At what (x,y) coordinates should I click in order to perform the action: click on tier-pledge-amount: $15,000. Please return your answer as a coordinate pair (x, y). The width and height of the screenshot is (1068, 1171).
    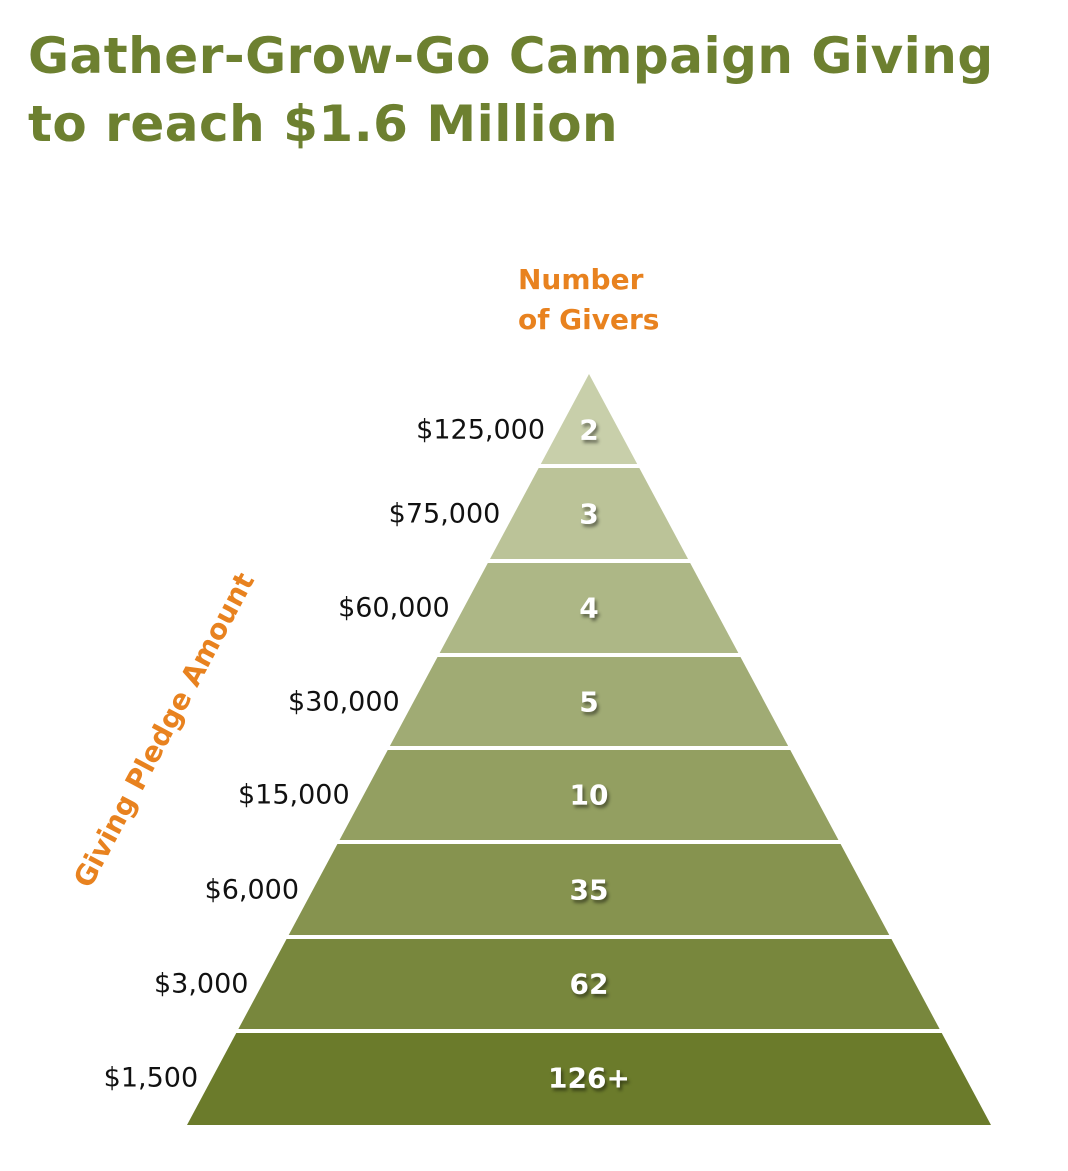
    Looking at the image, I should click on (293, 795).